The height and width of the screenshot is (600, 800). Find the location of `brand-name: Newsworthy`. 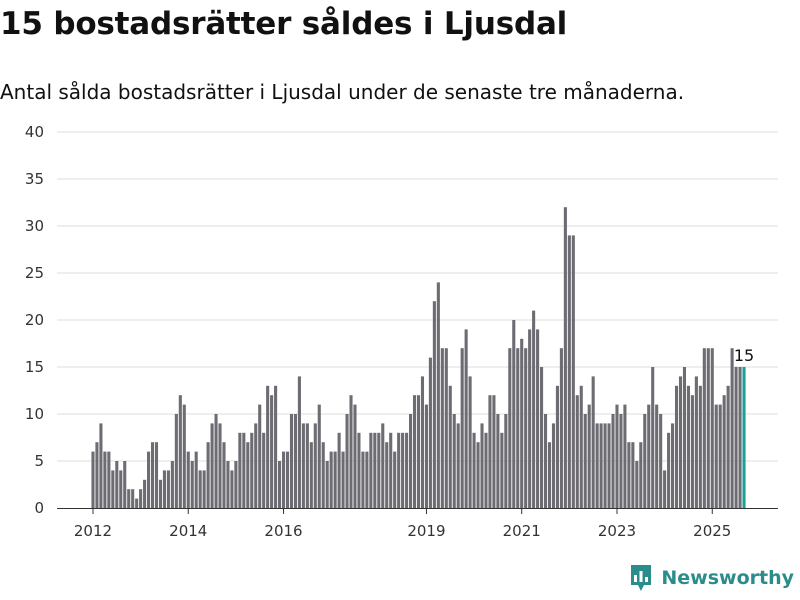

brand-name: Newsworthy is located at coordinates (727, 578).